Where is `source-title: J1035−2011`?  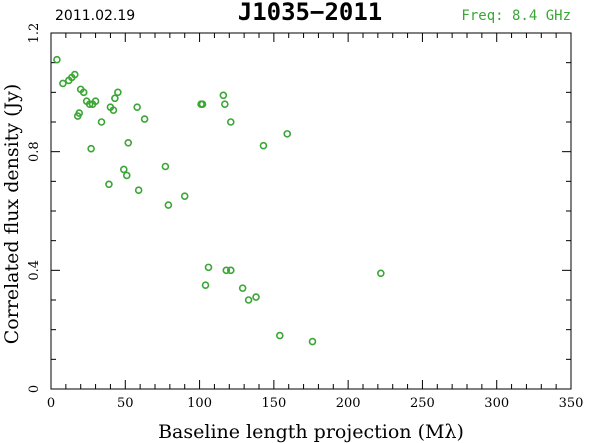
source-title: J1035−2011 is located at coordinates (310, 13).